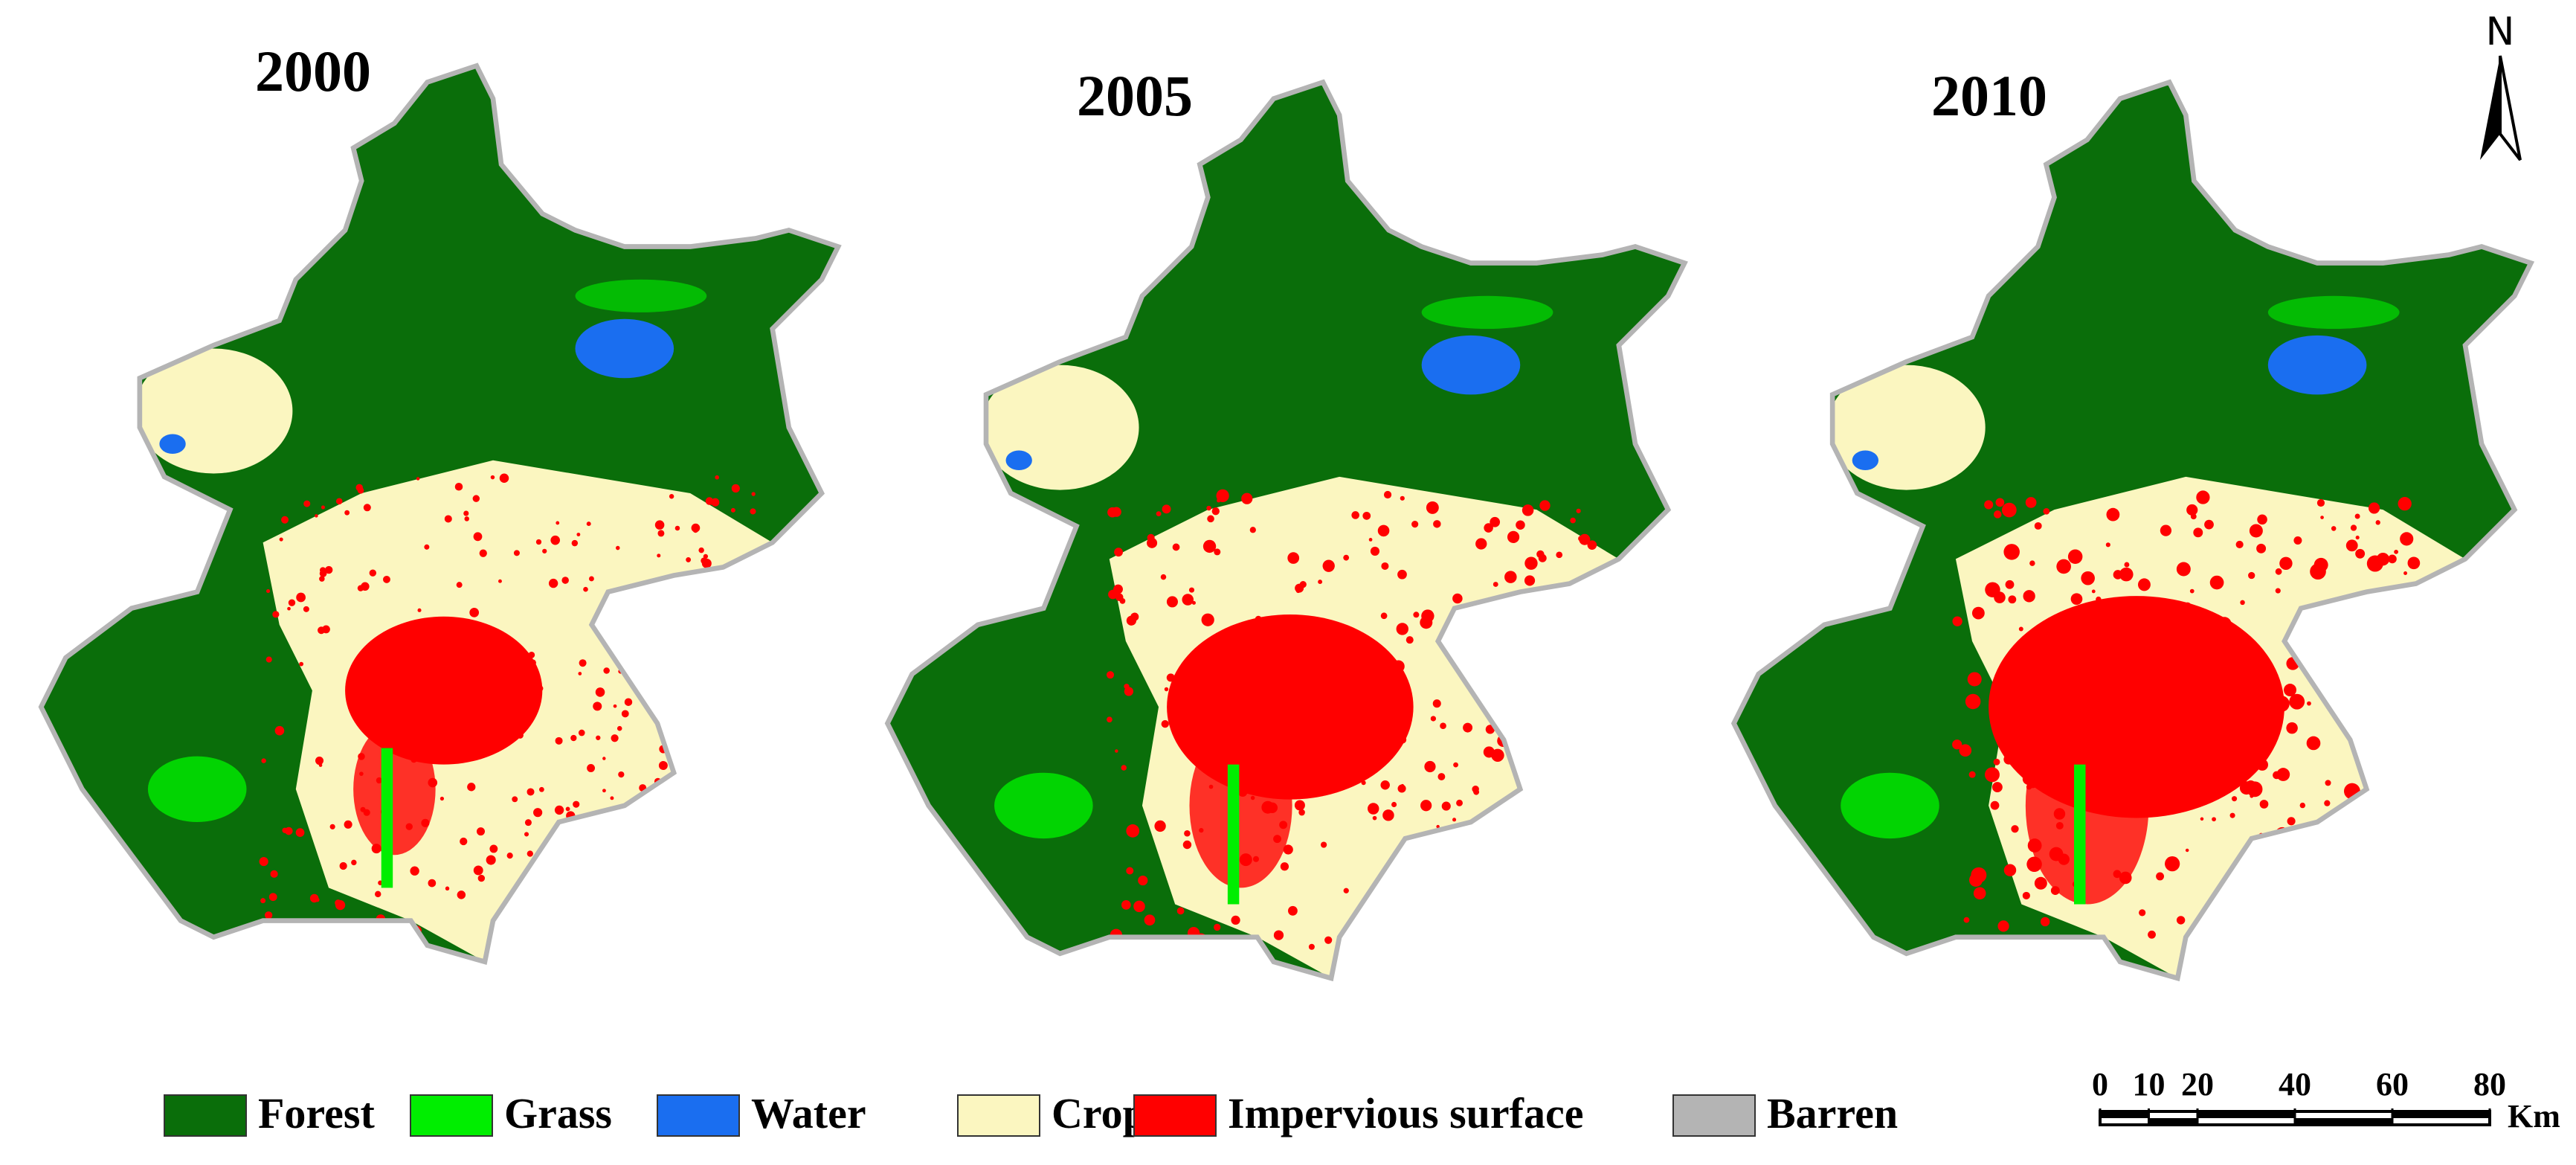 Image resolution: width=2576 pixels, height=1165 pixels. Describe the element at coordinates (1018, 460) in the screenshot. I see `reservoir` at that location.